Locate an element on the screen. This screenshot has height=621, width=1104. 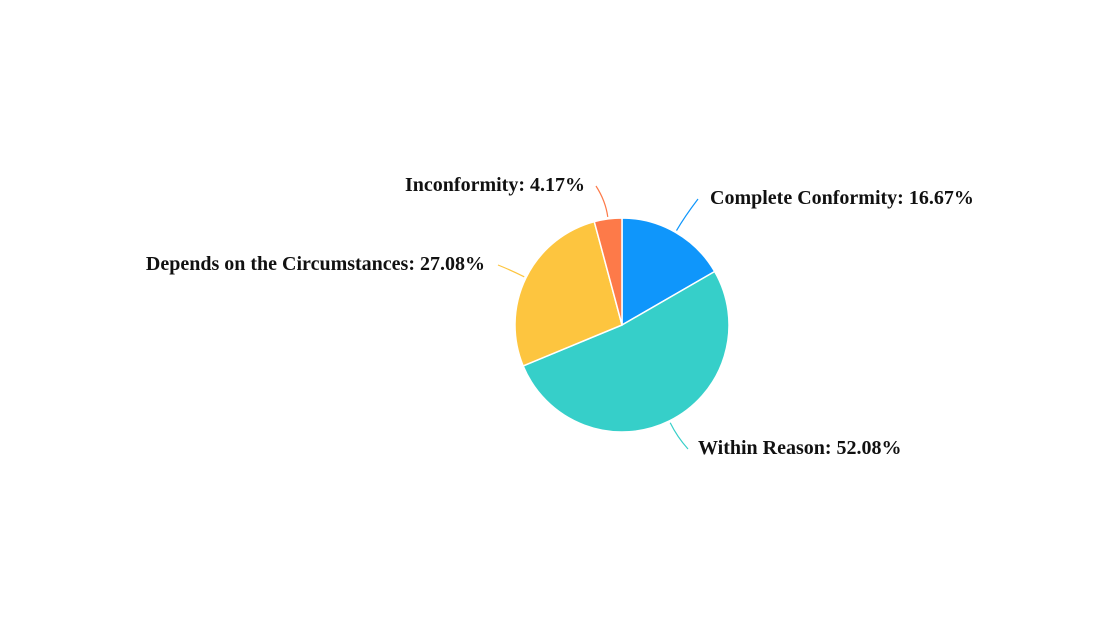
slice-label: Within Reason: 52.08% is located at coordinates (800, 448).